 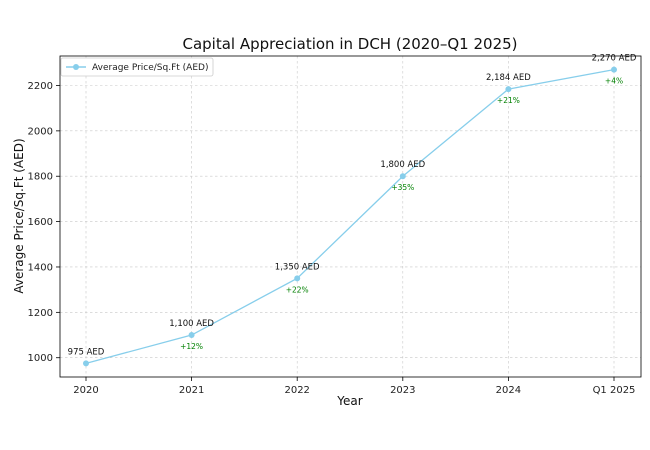 What do you see at coordinates (86, 352) in the screenshot?
I see `data-label: 975 AED` at bounding box center [86, 352].